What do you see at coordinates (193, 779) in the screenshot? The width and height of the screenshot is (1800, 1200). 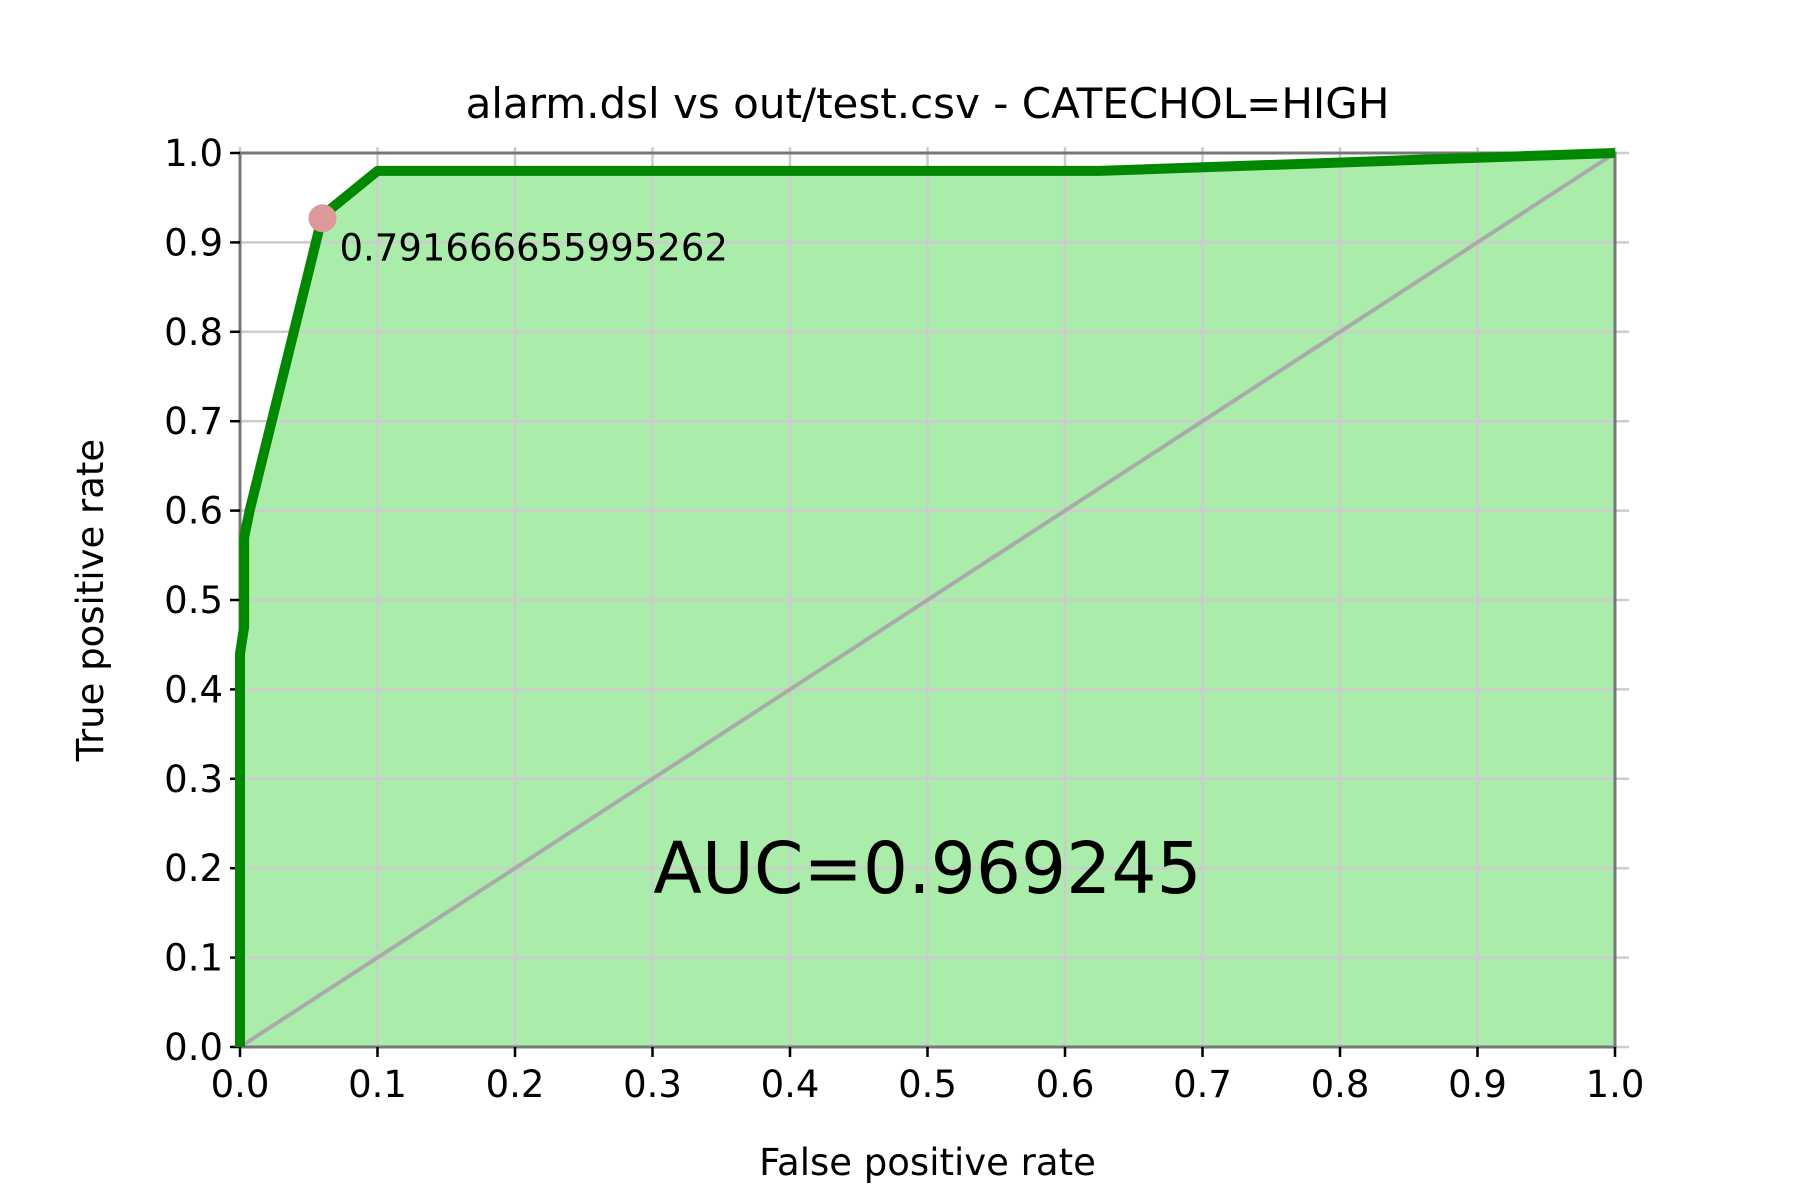 I see `y-tick-label: 0.3` at bounding box center [193, 779].